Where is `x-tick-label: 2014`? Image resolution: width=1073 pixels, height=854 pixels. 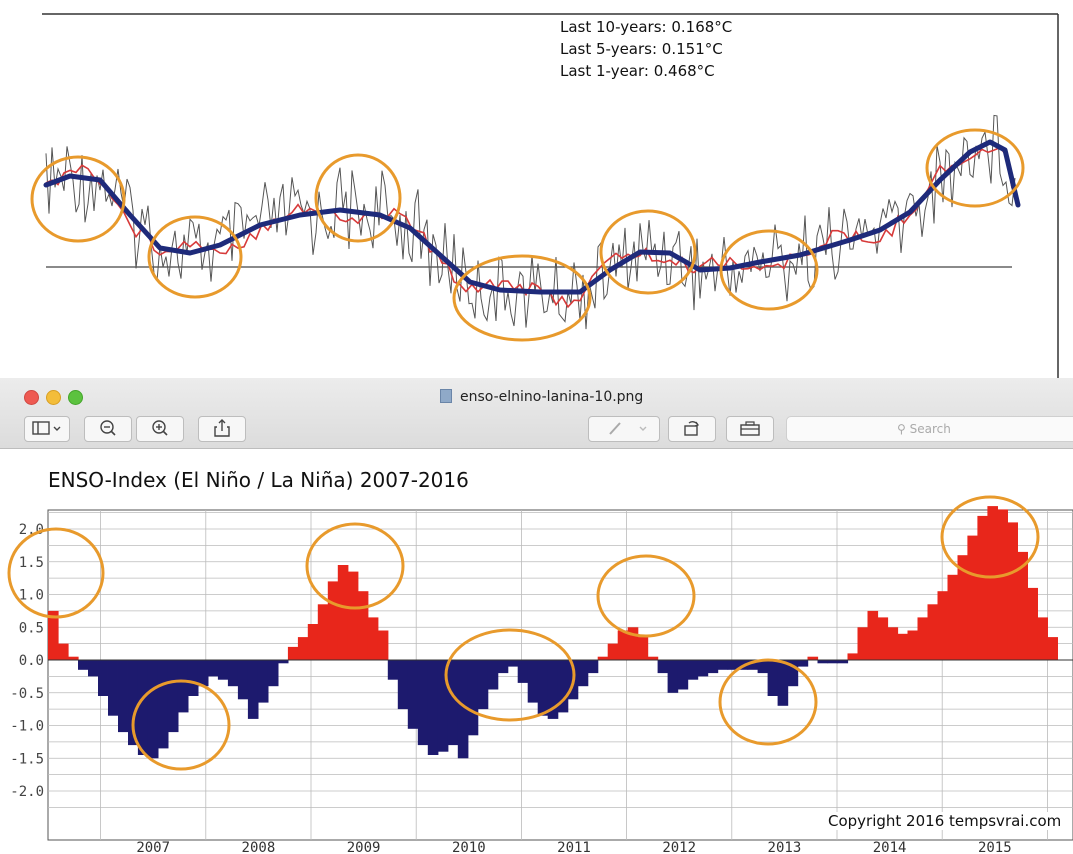 x-tick-label: 2014 is located at coordinates (890, 847).